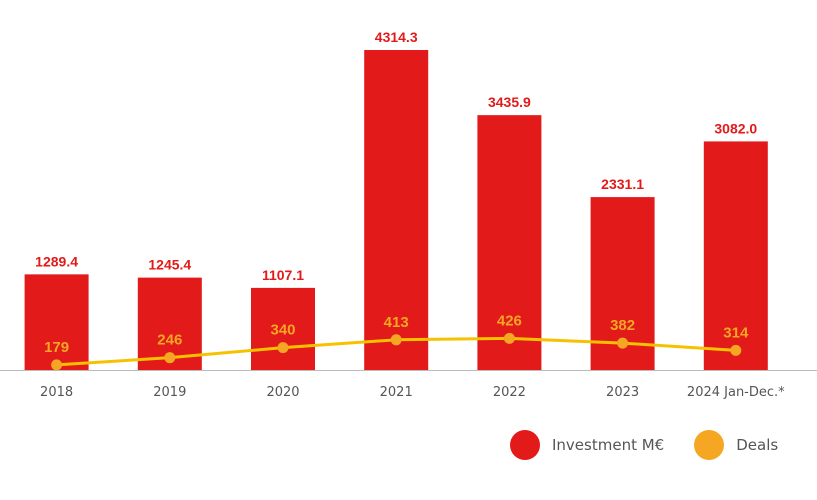  I want to click on deals-value-label: 179, so click(56, 347).